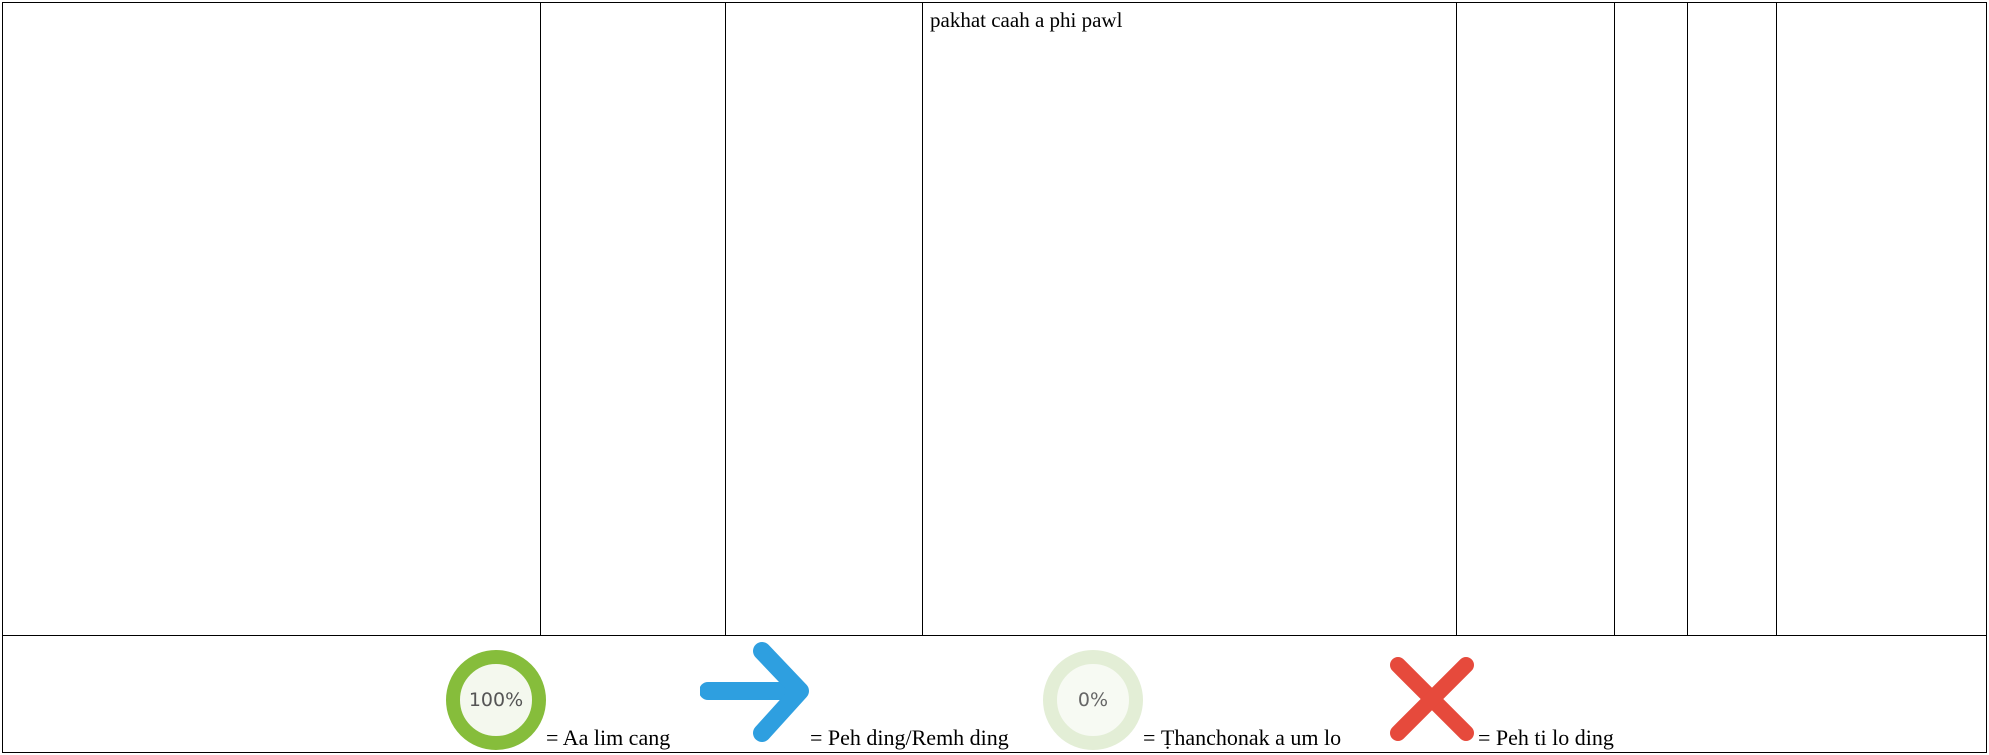 The width and height of the screenshot is (1989, 755). Describe the element at coordinates (1192, 700) in the screenshot. I see `legend-item-not-started: 0% = Ṭhanchonak a um lo` at that location.